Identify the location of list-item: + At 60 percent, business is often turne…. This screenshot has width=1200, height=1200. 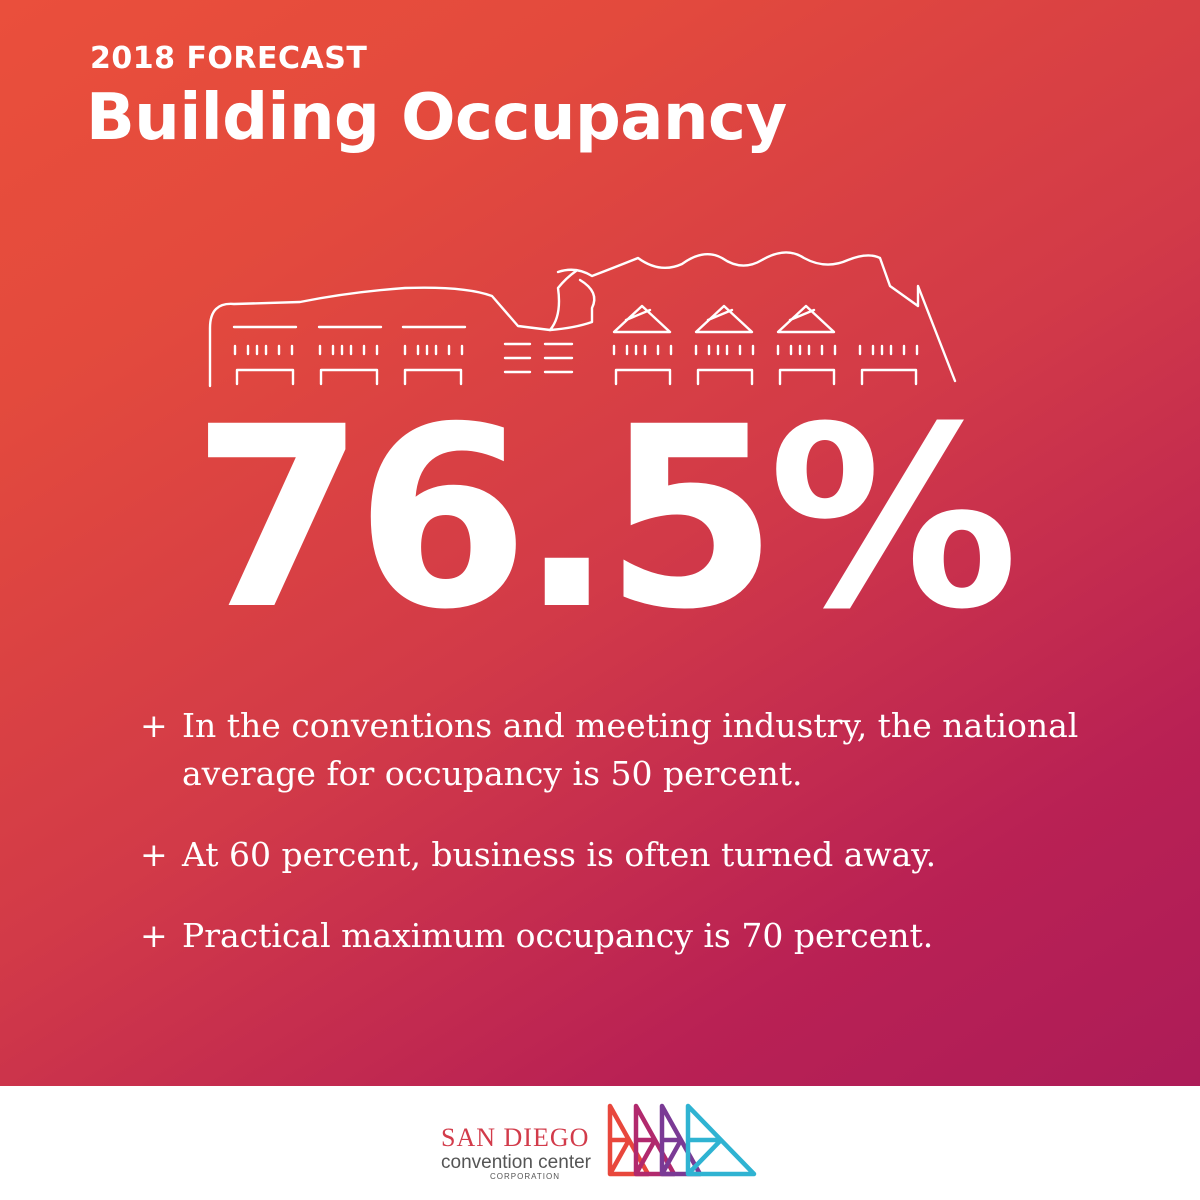
(620, 855).